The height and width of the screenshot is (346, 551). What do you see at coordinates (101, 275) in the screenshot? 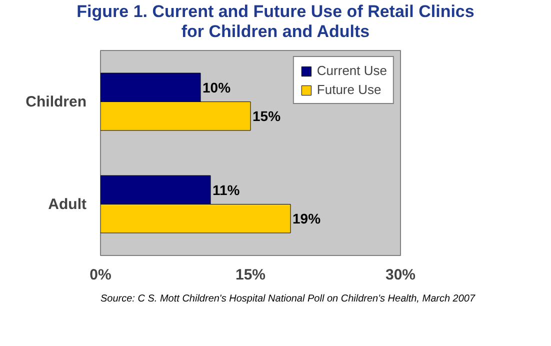
I see `x-tick-label: 0%` at bounding box center [101, 275].